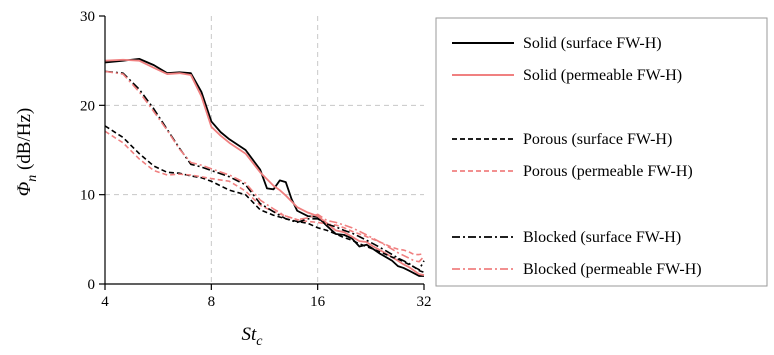  What do you see at coordinates (592, 43) in the screenshot?
I see `legend-label-1: Solid (surface FW-H)` at bounding box center [592, 43].